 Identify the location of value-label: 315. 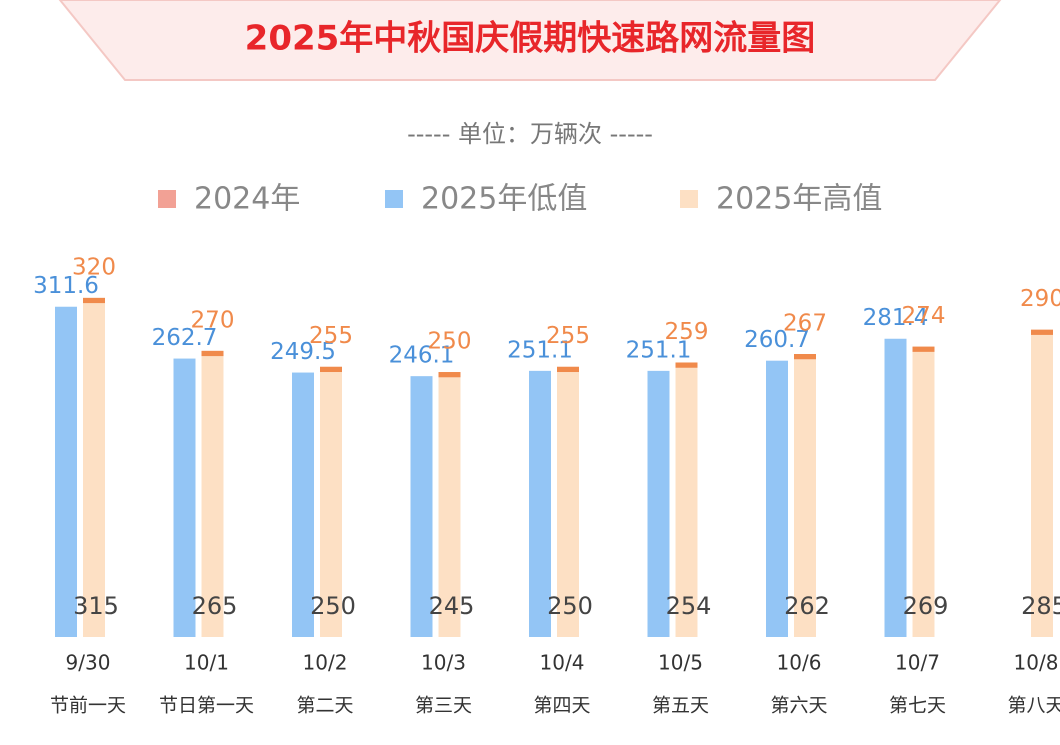
(96, 606).